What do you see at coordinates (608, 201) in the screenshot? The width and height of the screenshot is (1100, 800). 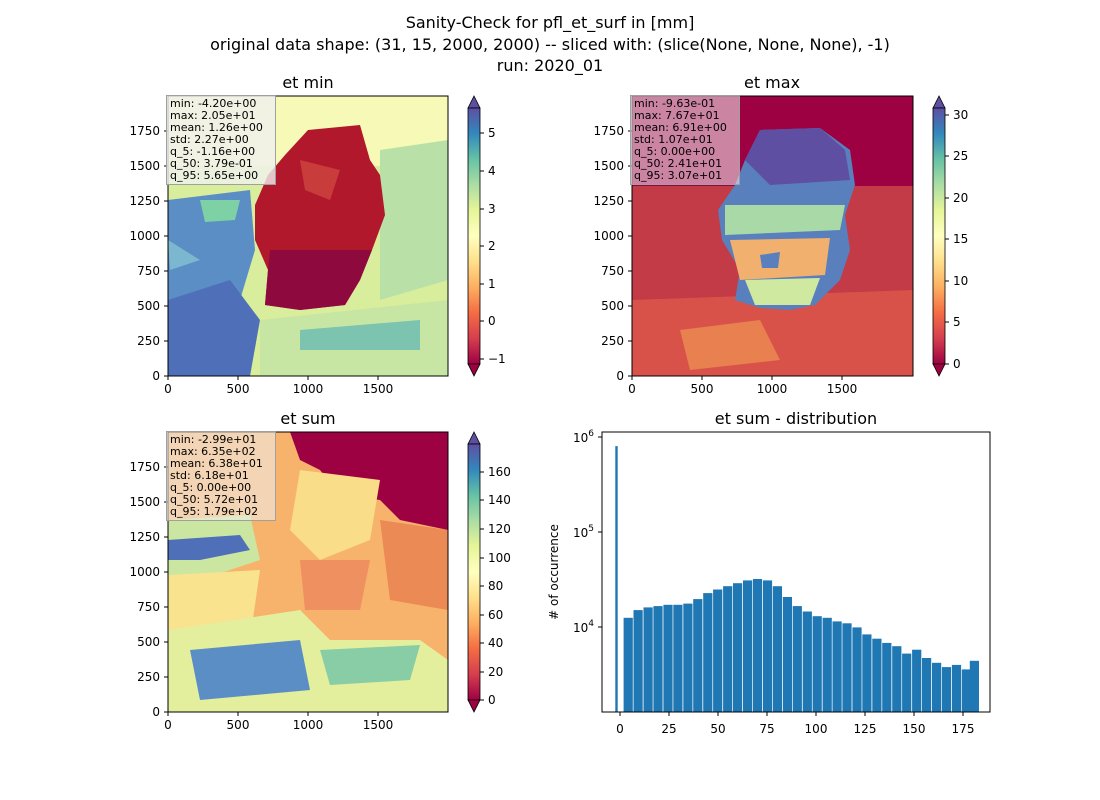 I see `tick-label: 1250` at bounding box center [608, 201].